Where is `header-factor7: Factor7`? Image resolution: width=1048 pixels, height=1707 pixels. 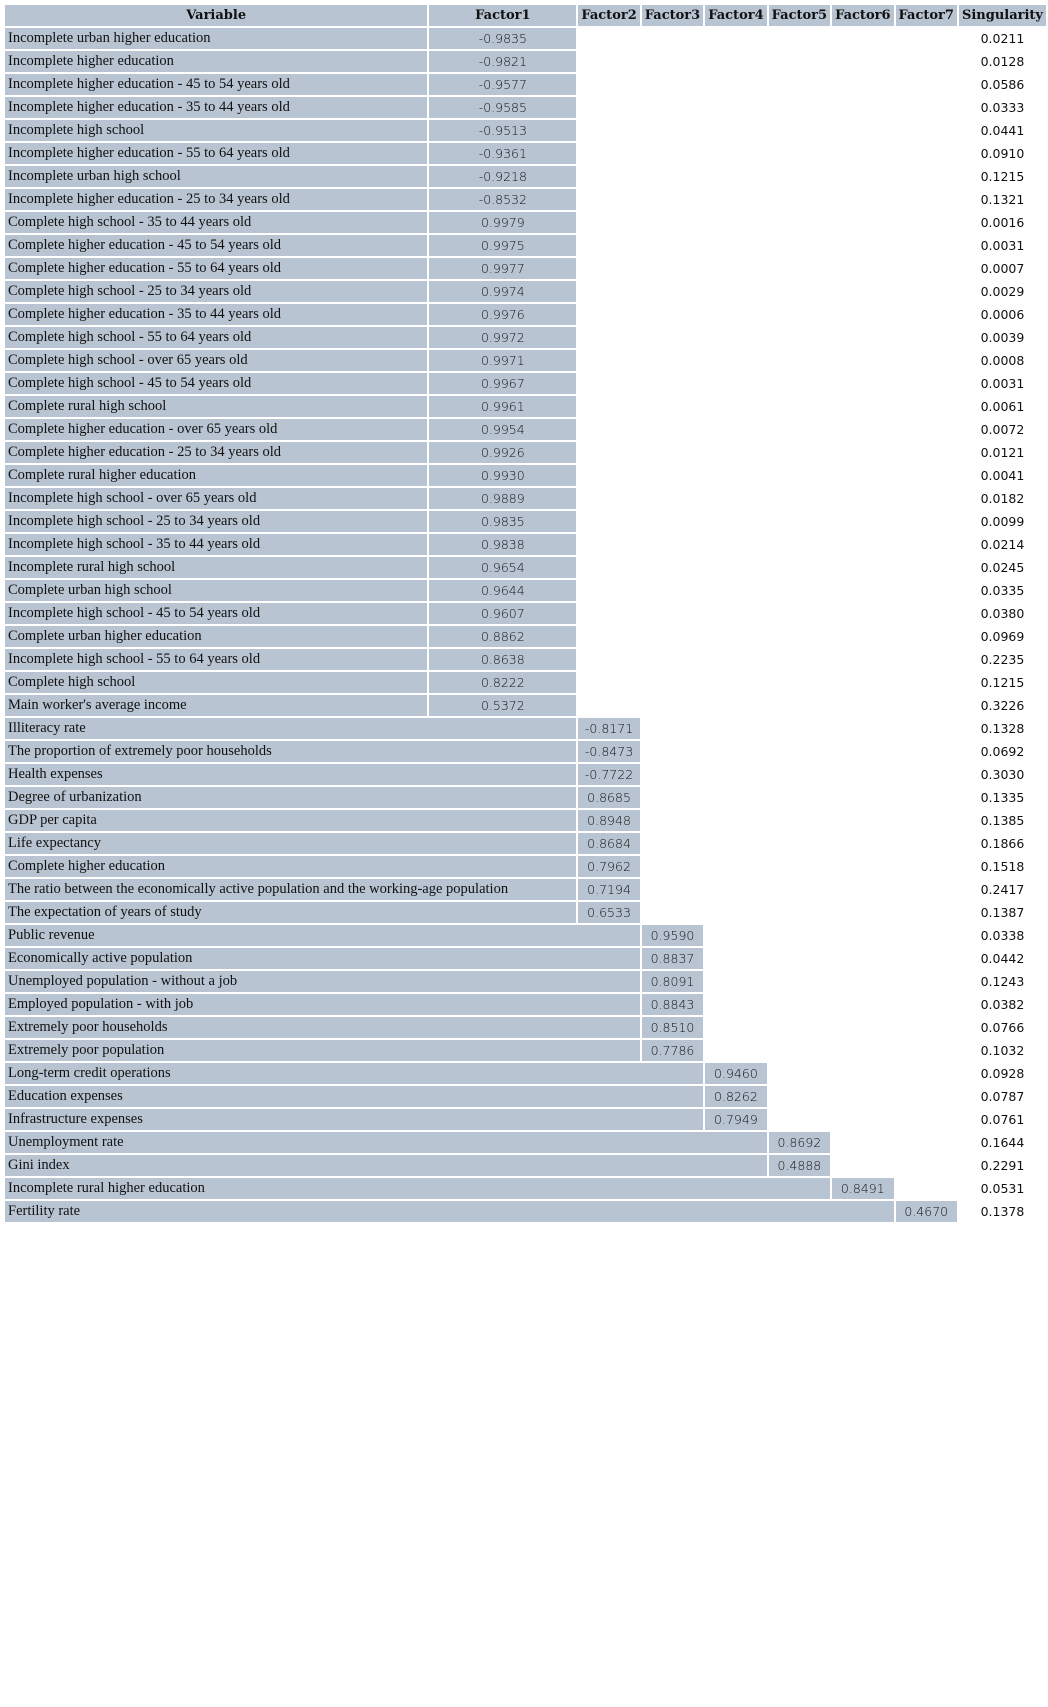
header-factor7: Factor7 is located at coordinates (926, 15).